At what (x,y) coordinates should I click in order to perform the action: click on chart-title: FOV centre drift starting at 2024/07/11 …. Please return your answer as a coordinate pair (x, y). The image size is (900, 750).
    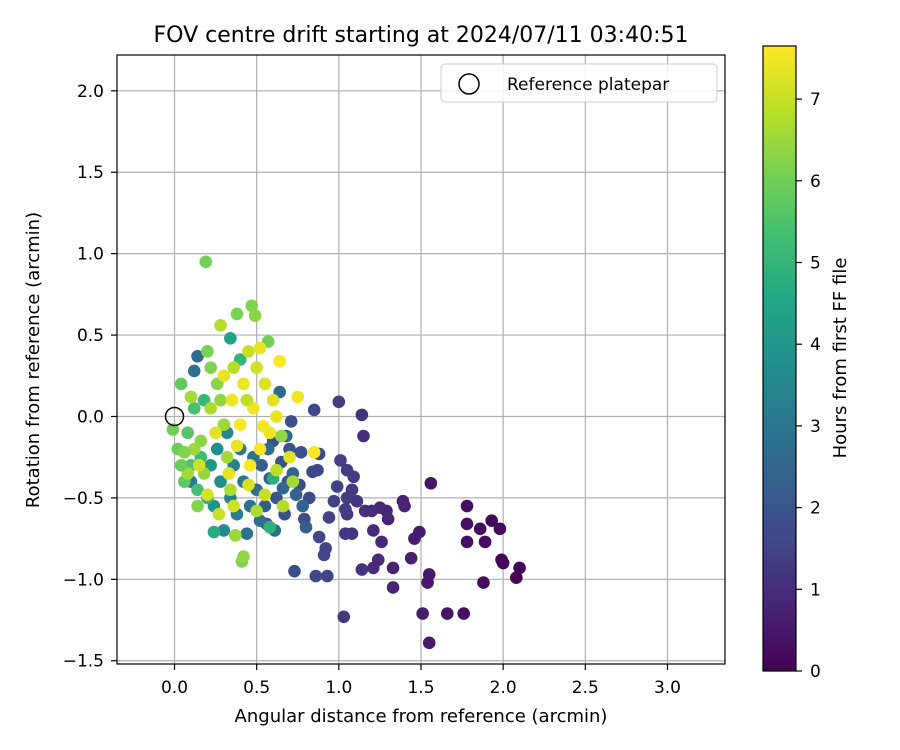
    Looking at the image, I should click on (421, 35).